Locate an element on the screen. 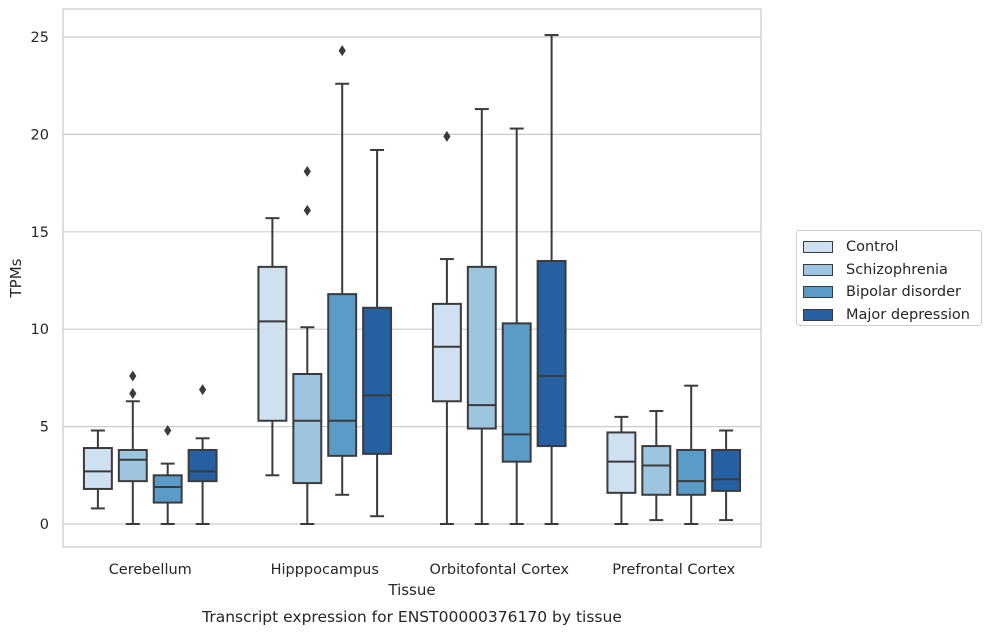 This screenshot has width=993, height=638. y-tick-label-2: 10 is located at coordinates (40, 330).